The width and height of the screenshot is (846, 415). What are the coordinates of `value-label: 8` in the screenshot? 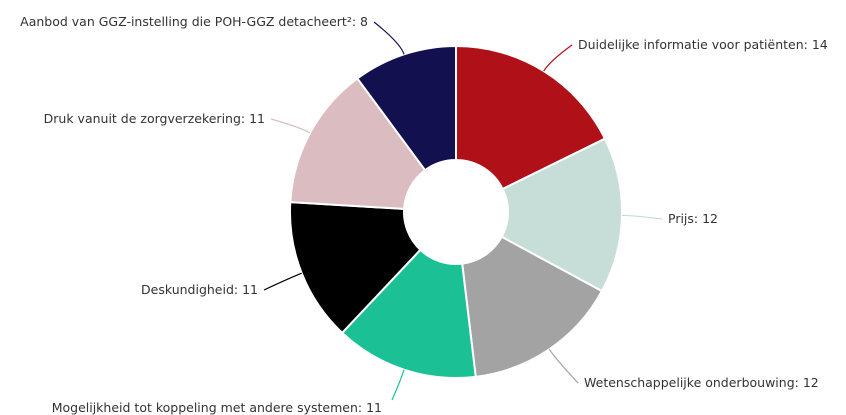 It's located at (364, 21).